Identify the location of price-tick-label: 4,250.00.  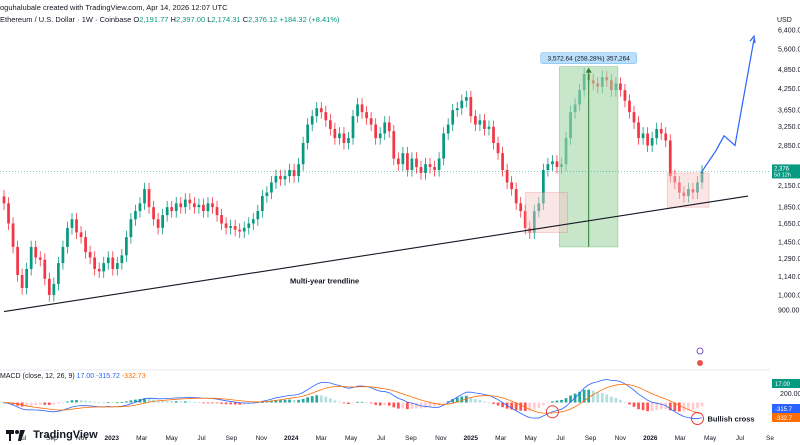
(789, 89).